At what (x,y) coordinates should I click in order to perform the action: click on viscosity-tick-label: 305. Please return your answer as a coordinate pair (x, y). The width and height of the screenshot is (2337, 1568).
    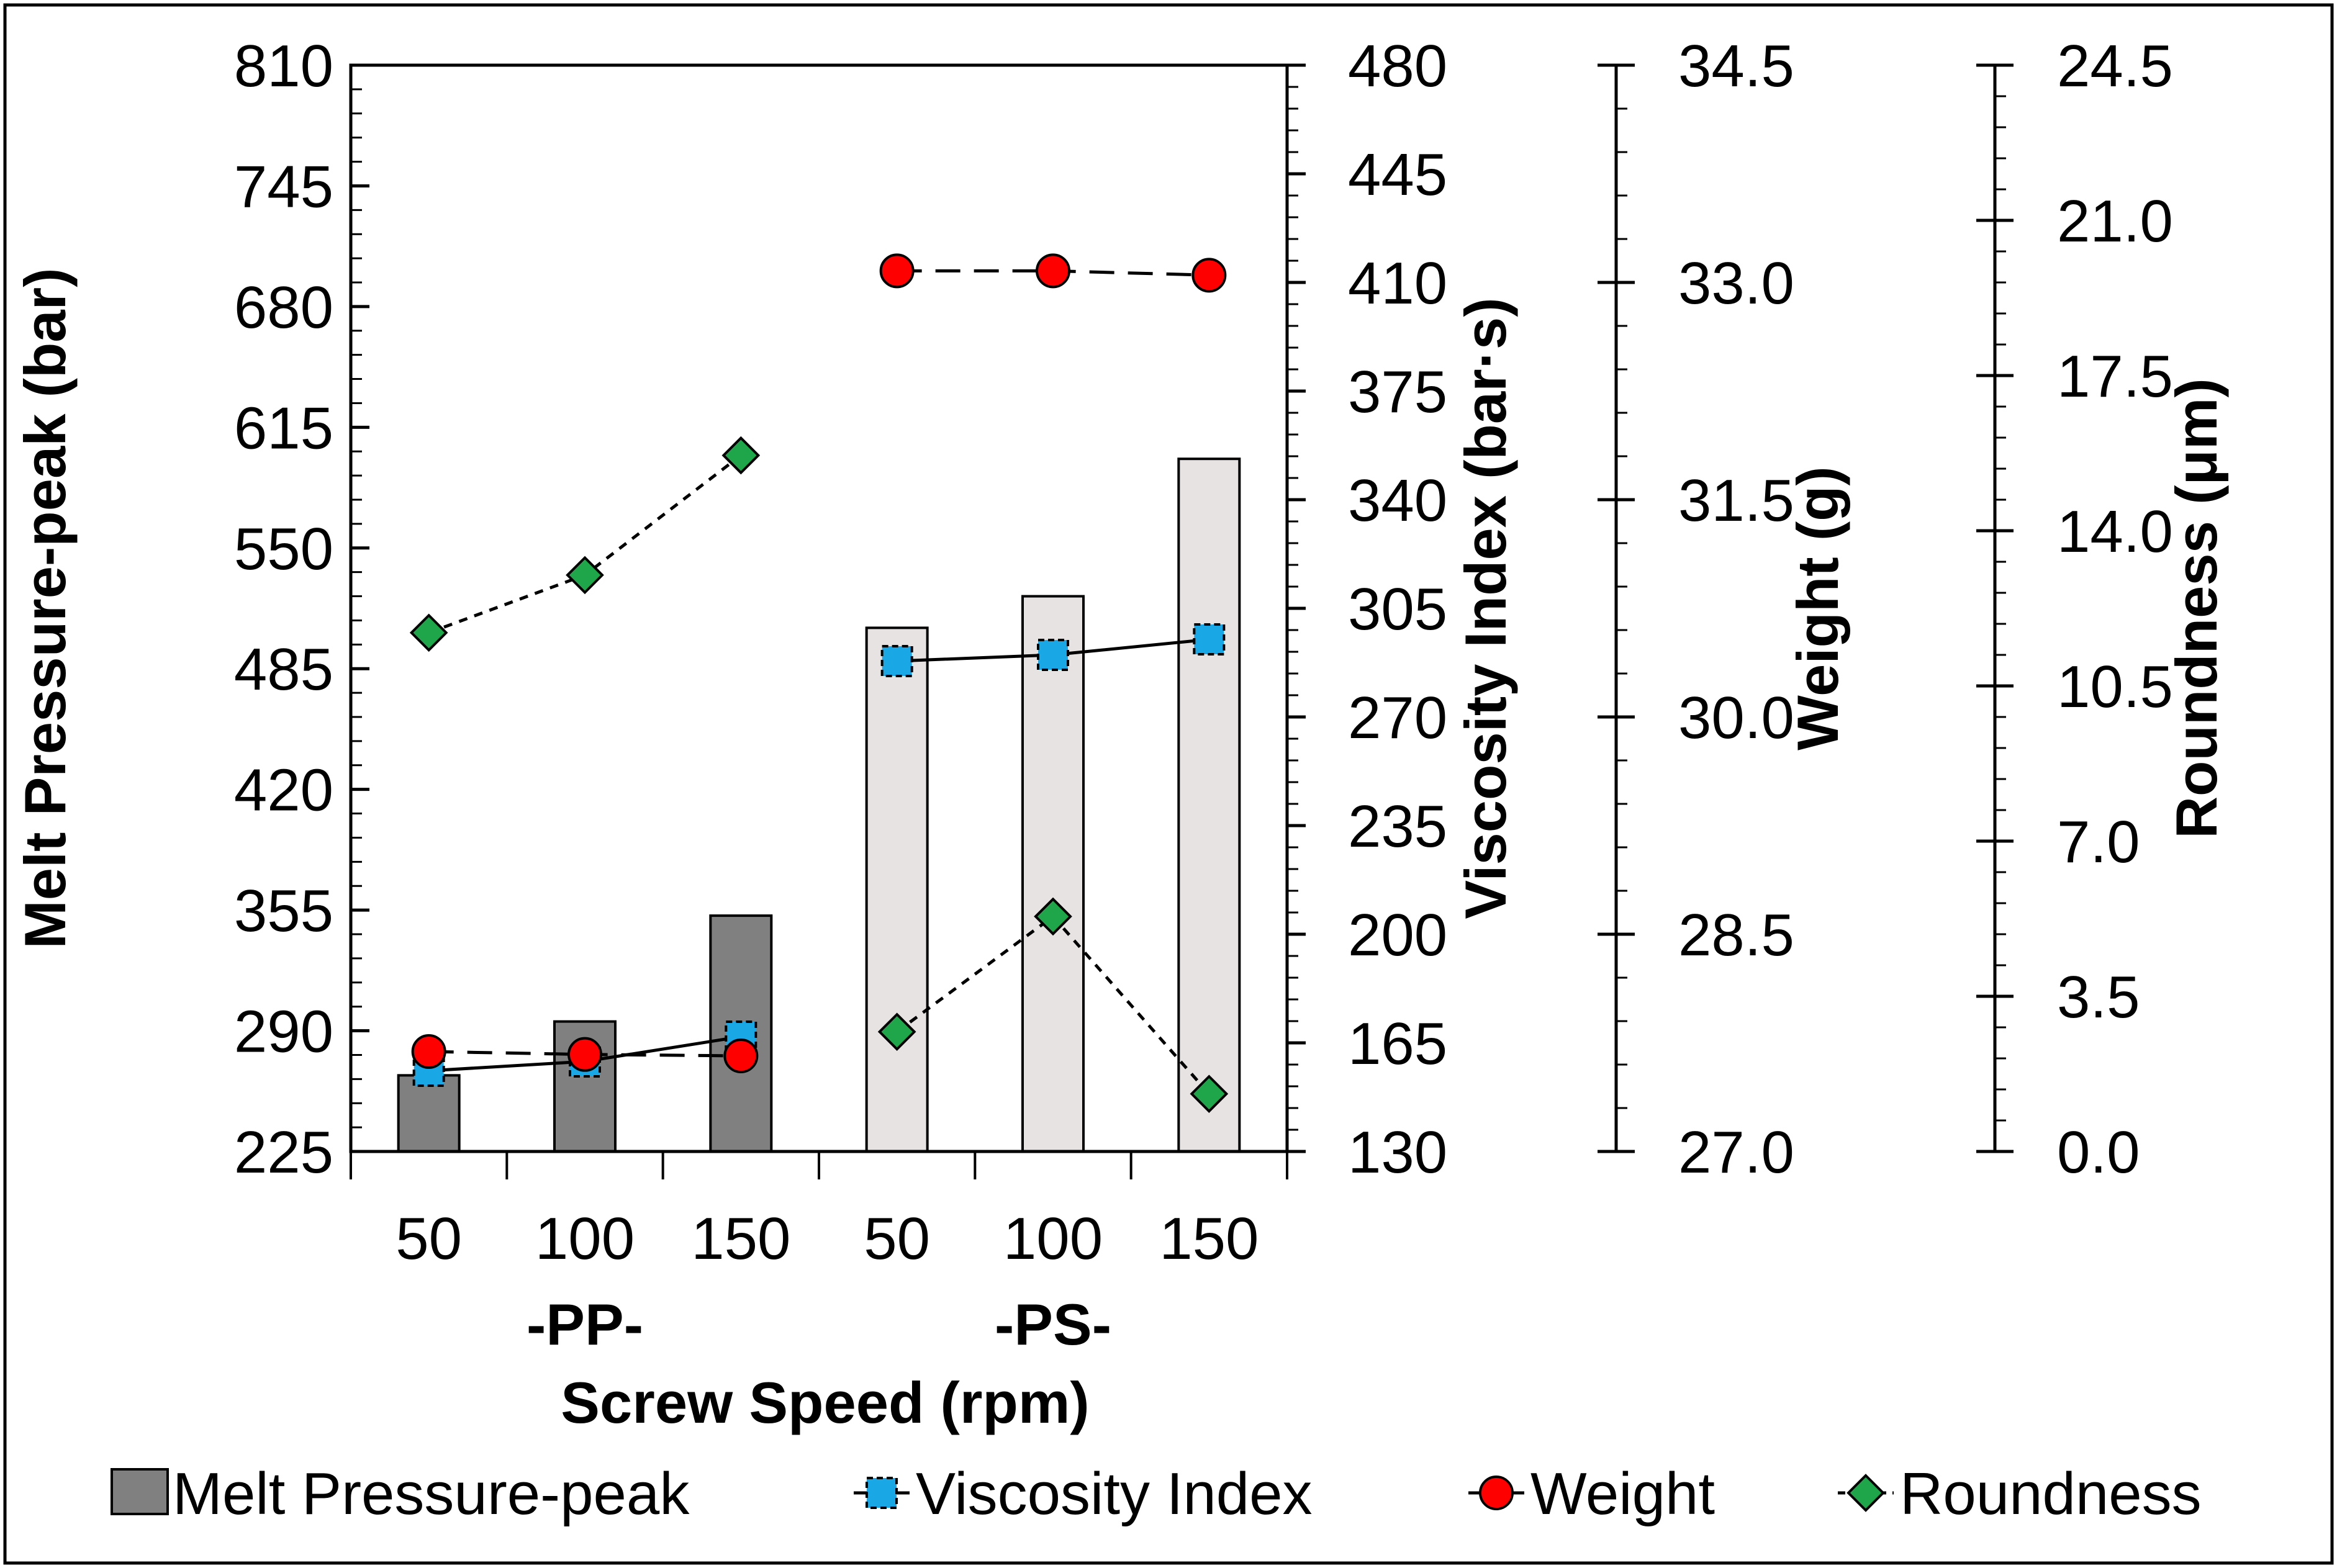
    Looking at the image, I should click on (1397, 609).